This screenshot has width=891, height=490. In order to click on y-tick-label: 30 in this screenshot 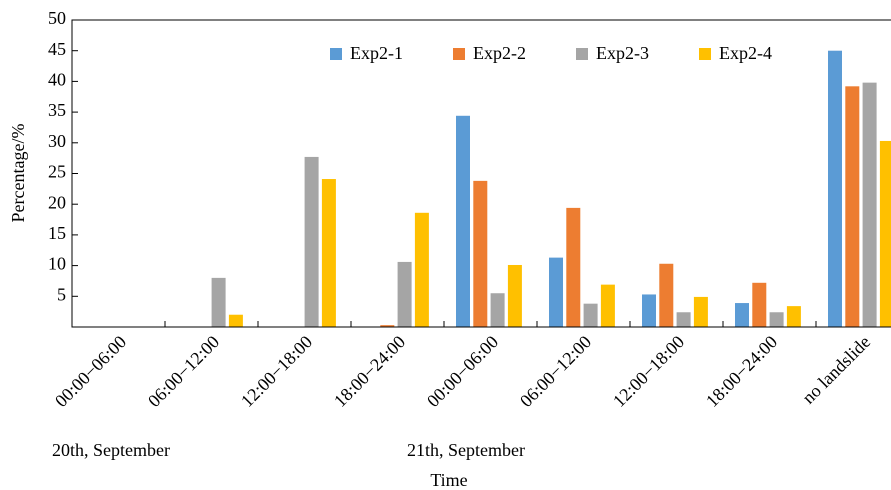, I will do `click(57, 141)`.